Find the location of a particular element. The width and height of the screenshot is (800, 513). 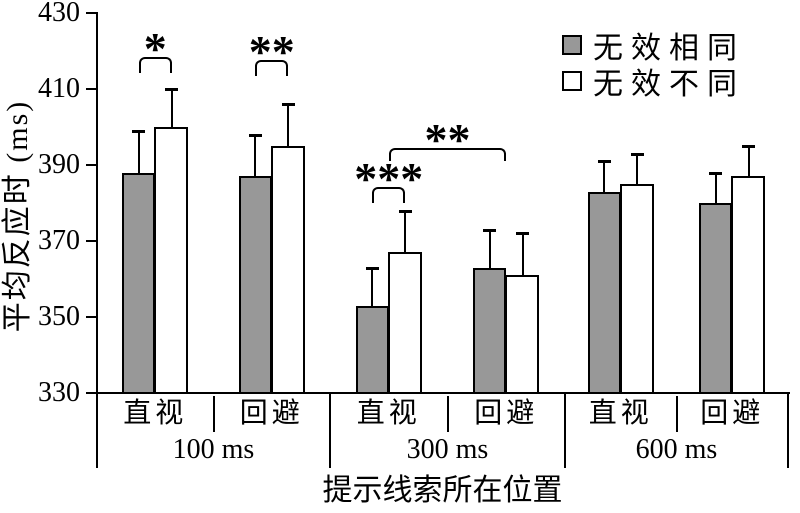

legend-label: 无效不同 is located at coordinates (669, 84).